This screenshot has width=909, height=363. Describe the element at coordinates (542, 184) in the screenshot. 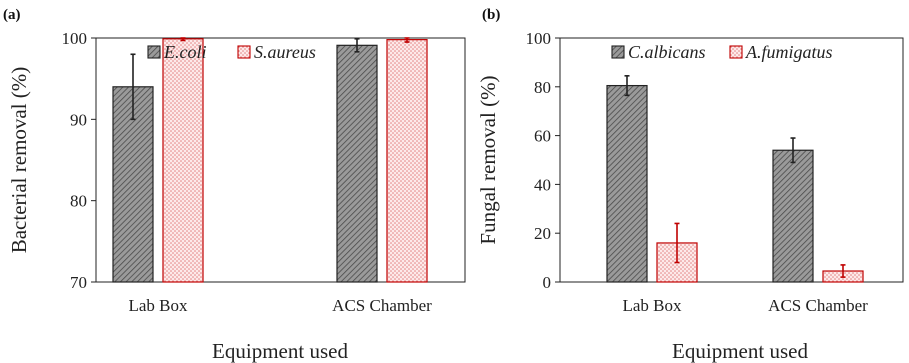

I see `y-tick-label: 40` at that location.